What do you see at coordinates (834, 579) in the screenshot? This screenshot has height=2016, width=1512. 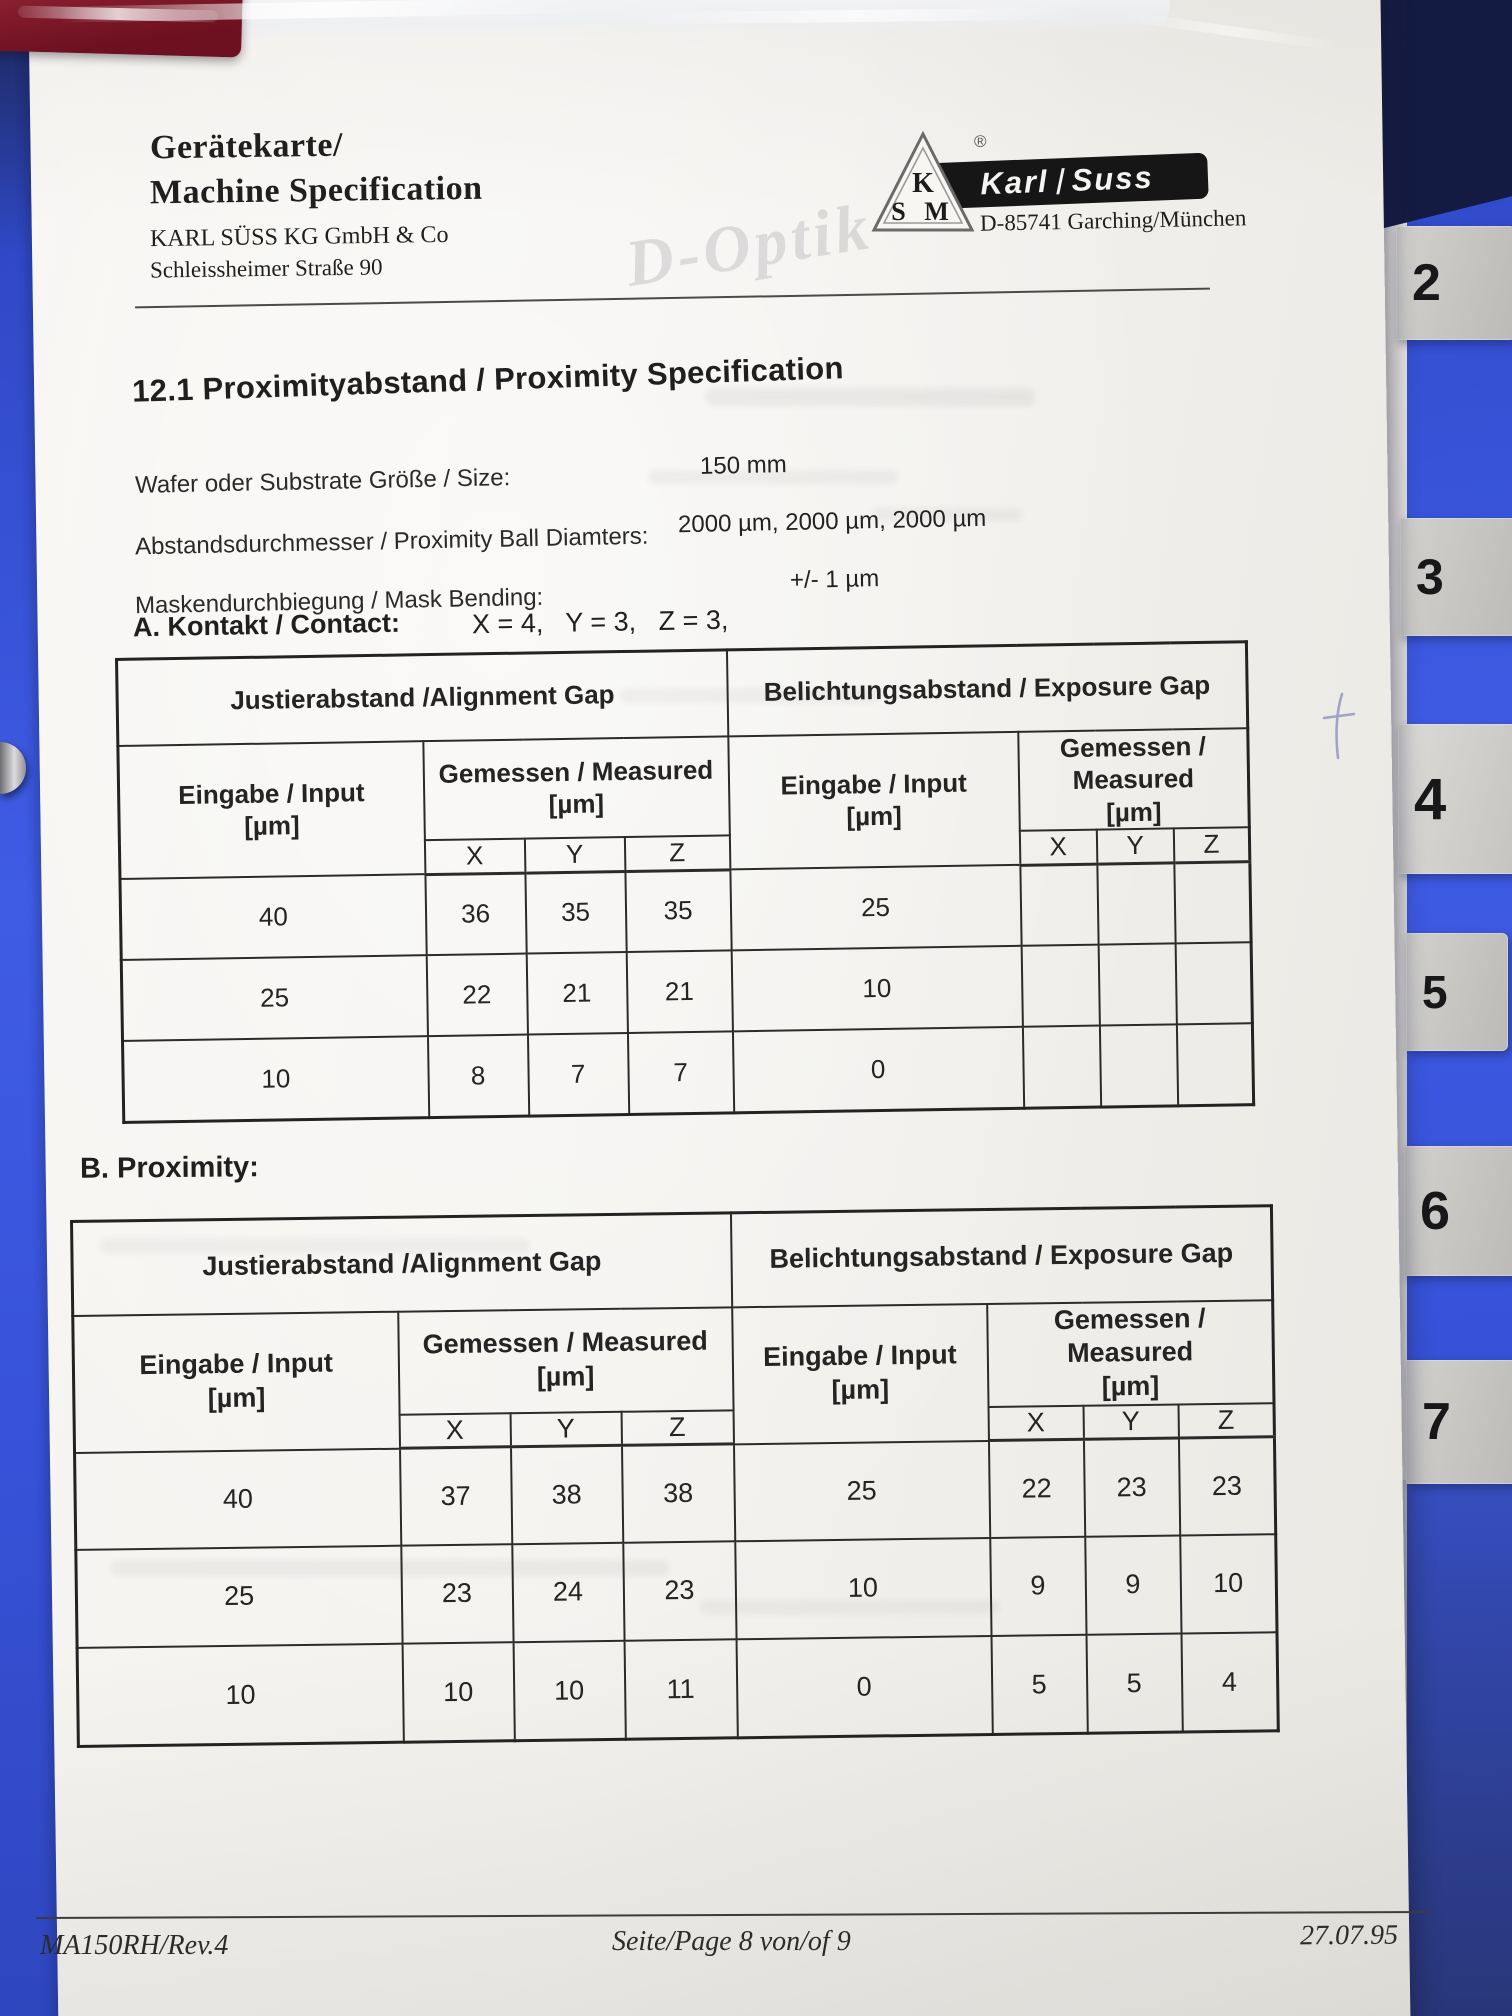 I see `spec-value-mask-bending: +/- 1 µm` at bounding box center [834, 579].